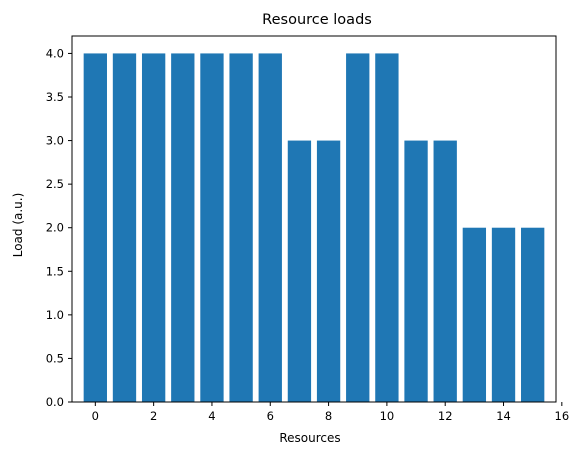 The height and width of the screenshot is (455, 570). I want to click on x-axis-ticks: 0 2 4 6 8 10 12 14 16, so click(330, 412).